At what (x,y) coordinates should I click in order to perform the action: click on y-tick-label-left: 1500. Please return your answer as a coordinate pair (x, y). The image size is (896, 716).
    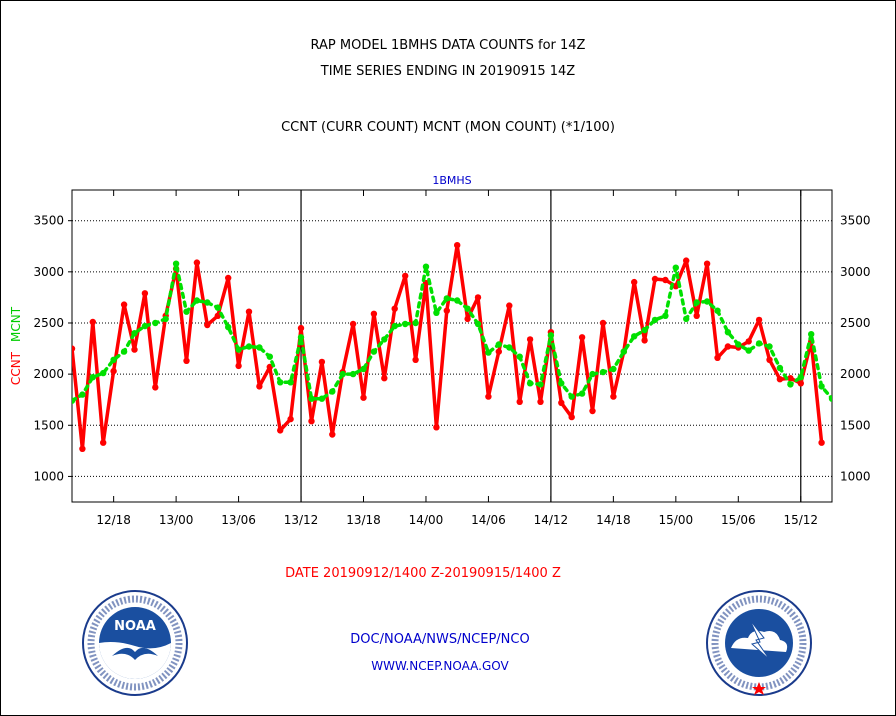
    Looking at the image, I should click on (48, 425).